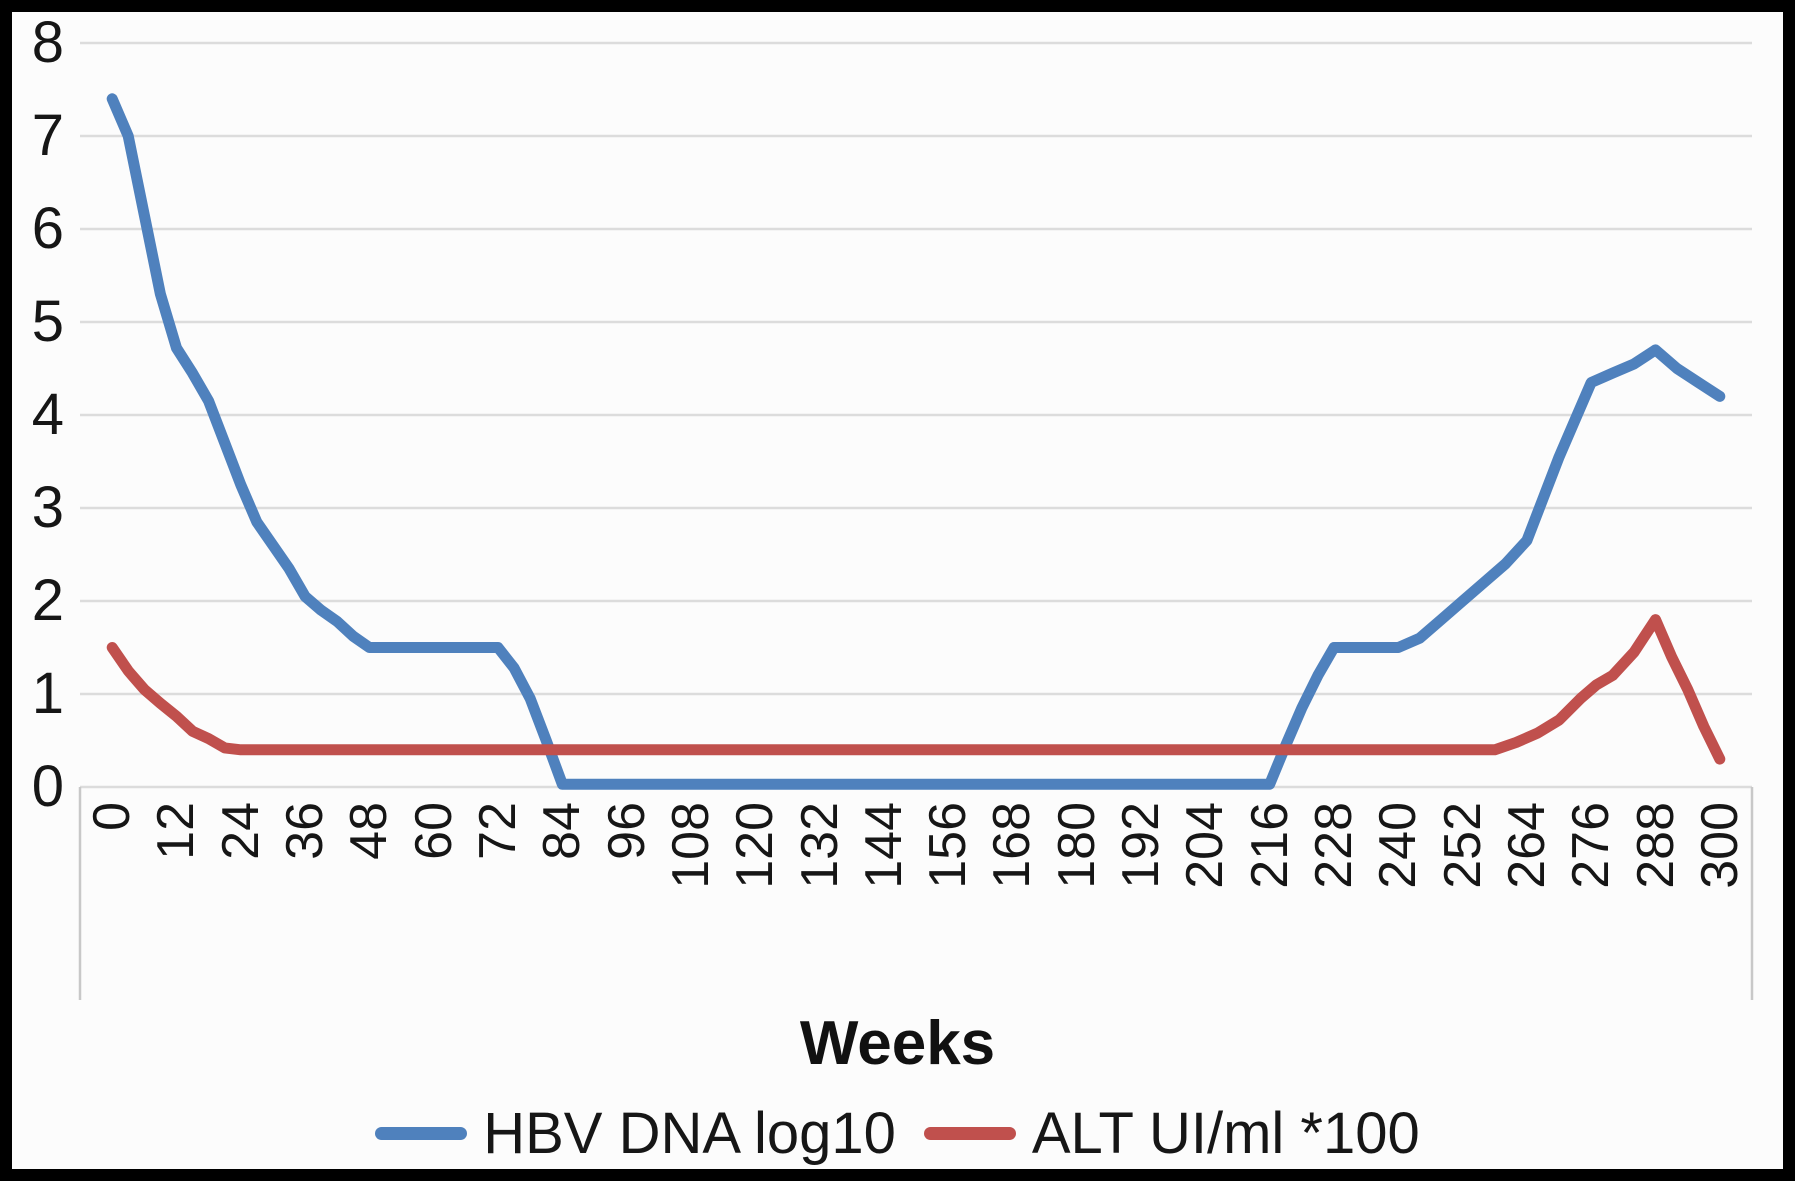 The width and height of the screenshot is (1795, 1181). What do you see at coordinates (421, 1133) in the screenshot?
I see `legend-swatch-hbv-line` at bounding box center [421, 1133].